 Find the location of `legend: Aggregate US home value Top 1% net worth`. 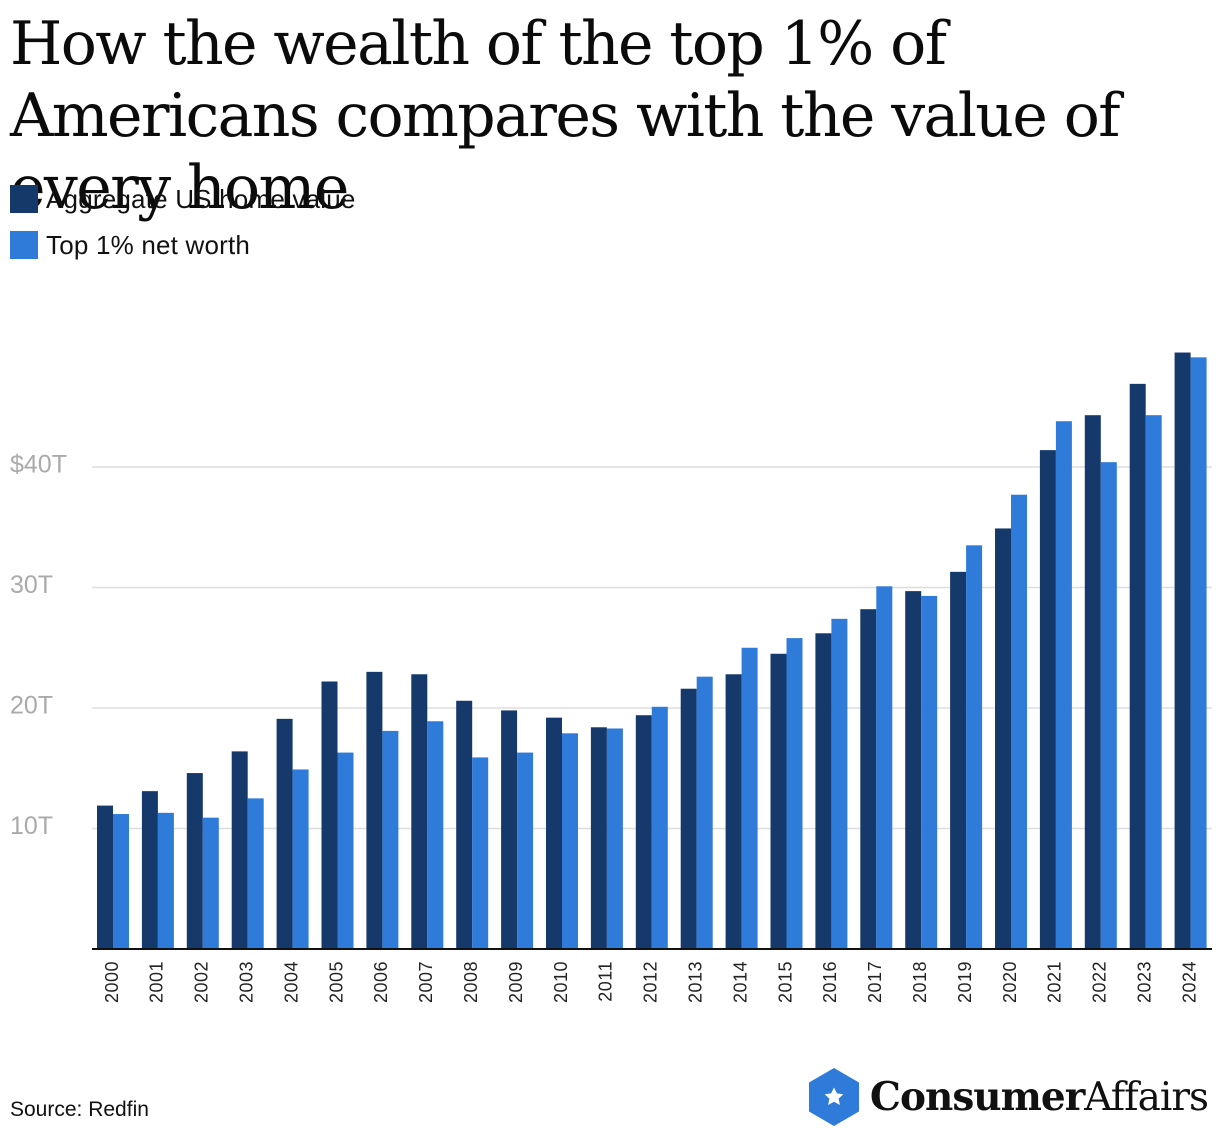

legend: Aggregate US home value Top 1% net worth is located at coordinates (183, 230).